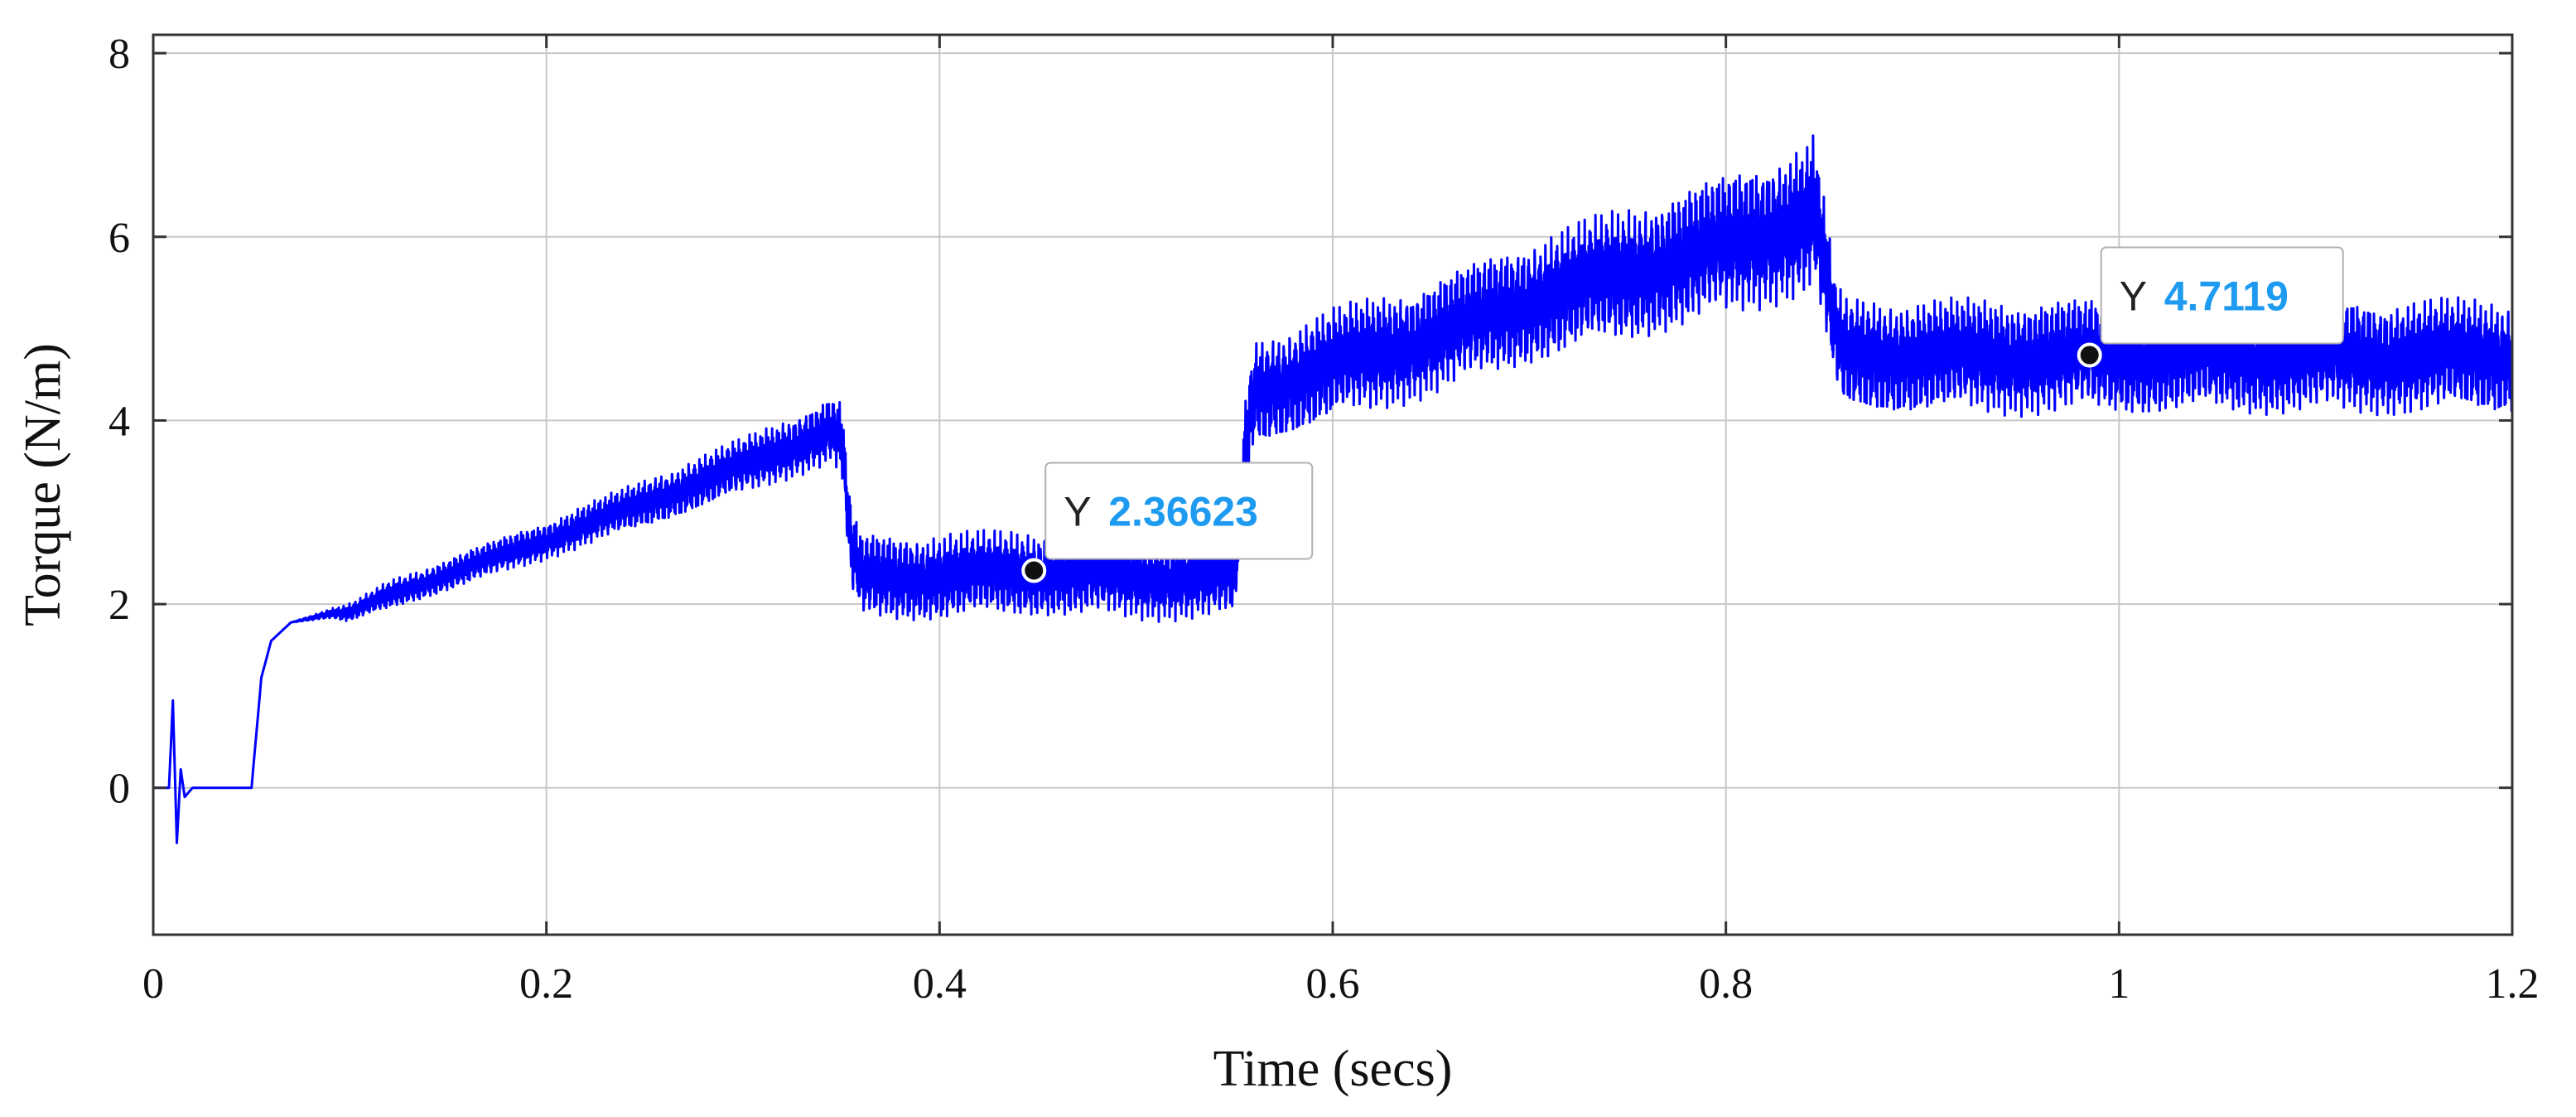 The height and width of the screenshot is (1117, 2576). I want to click on data-tip-value: 2.36623, so click(1183, 511).